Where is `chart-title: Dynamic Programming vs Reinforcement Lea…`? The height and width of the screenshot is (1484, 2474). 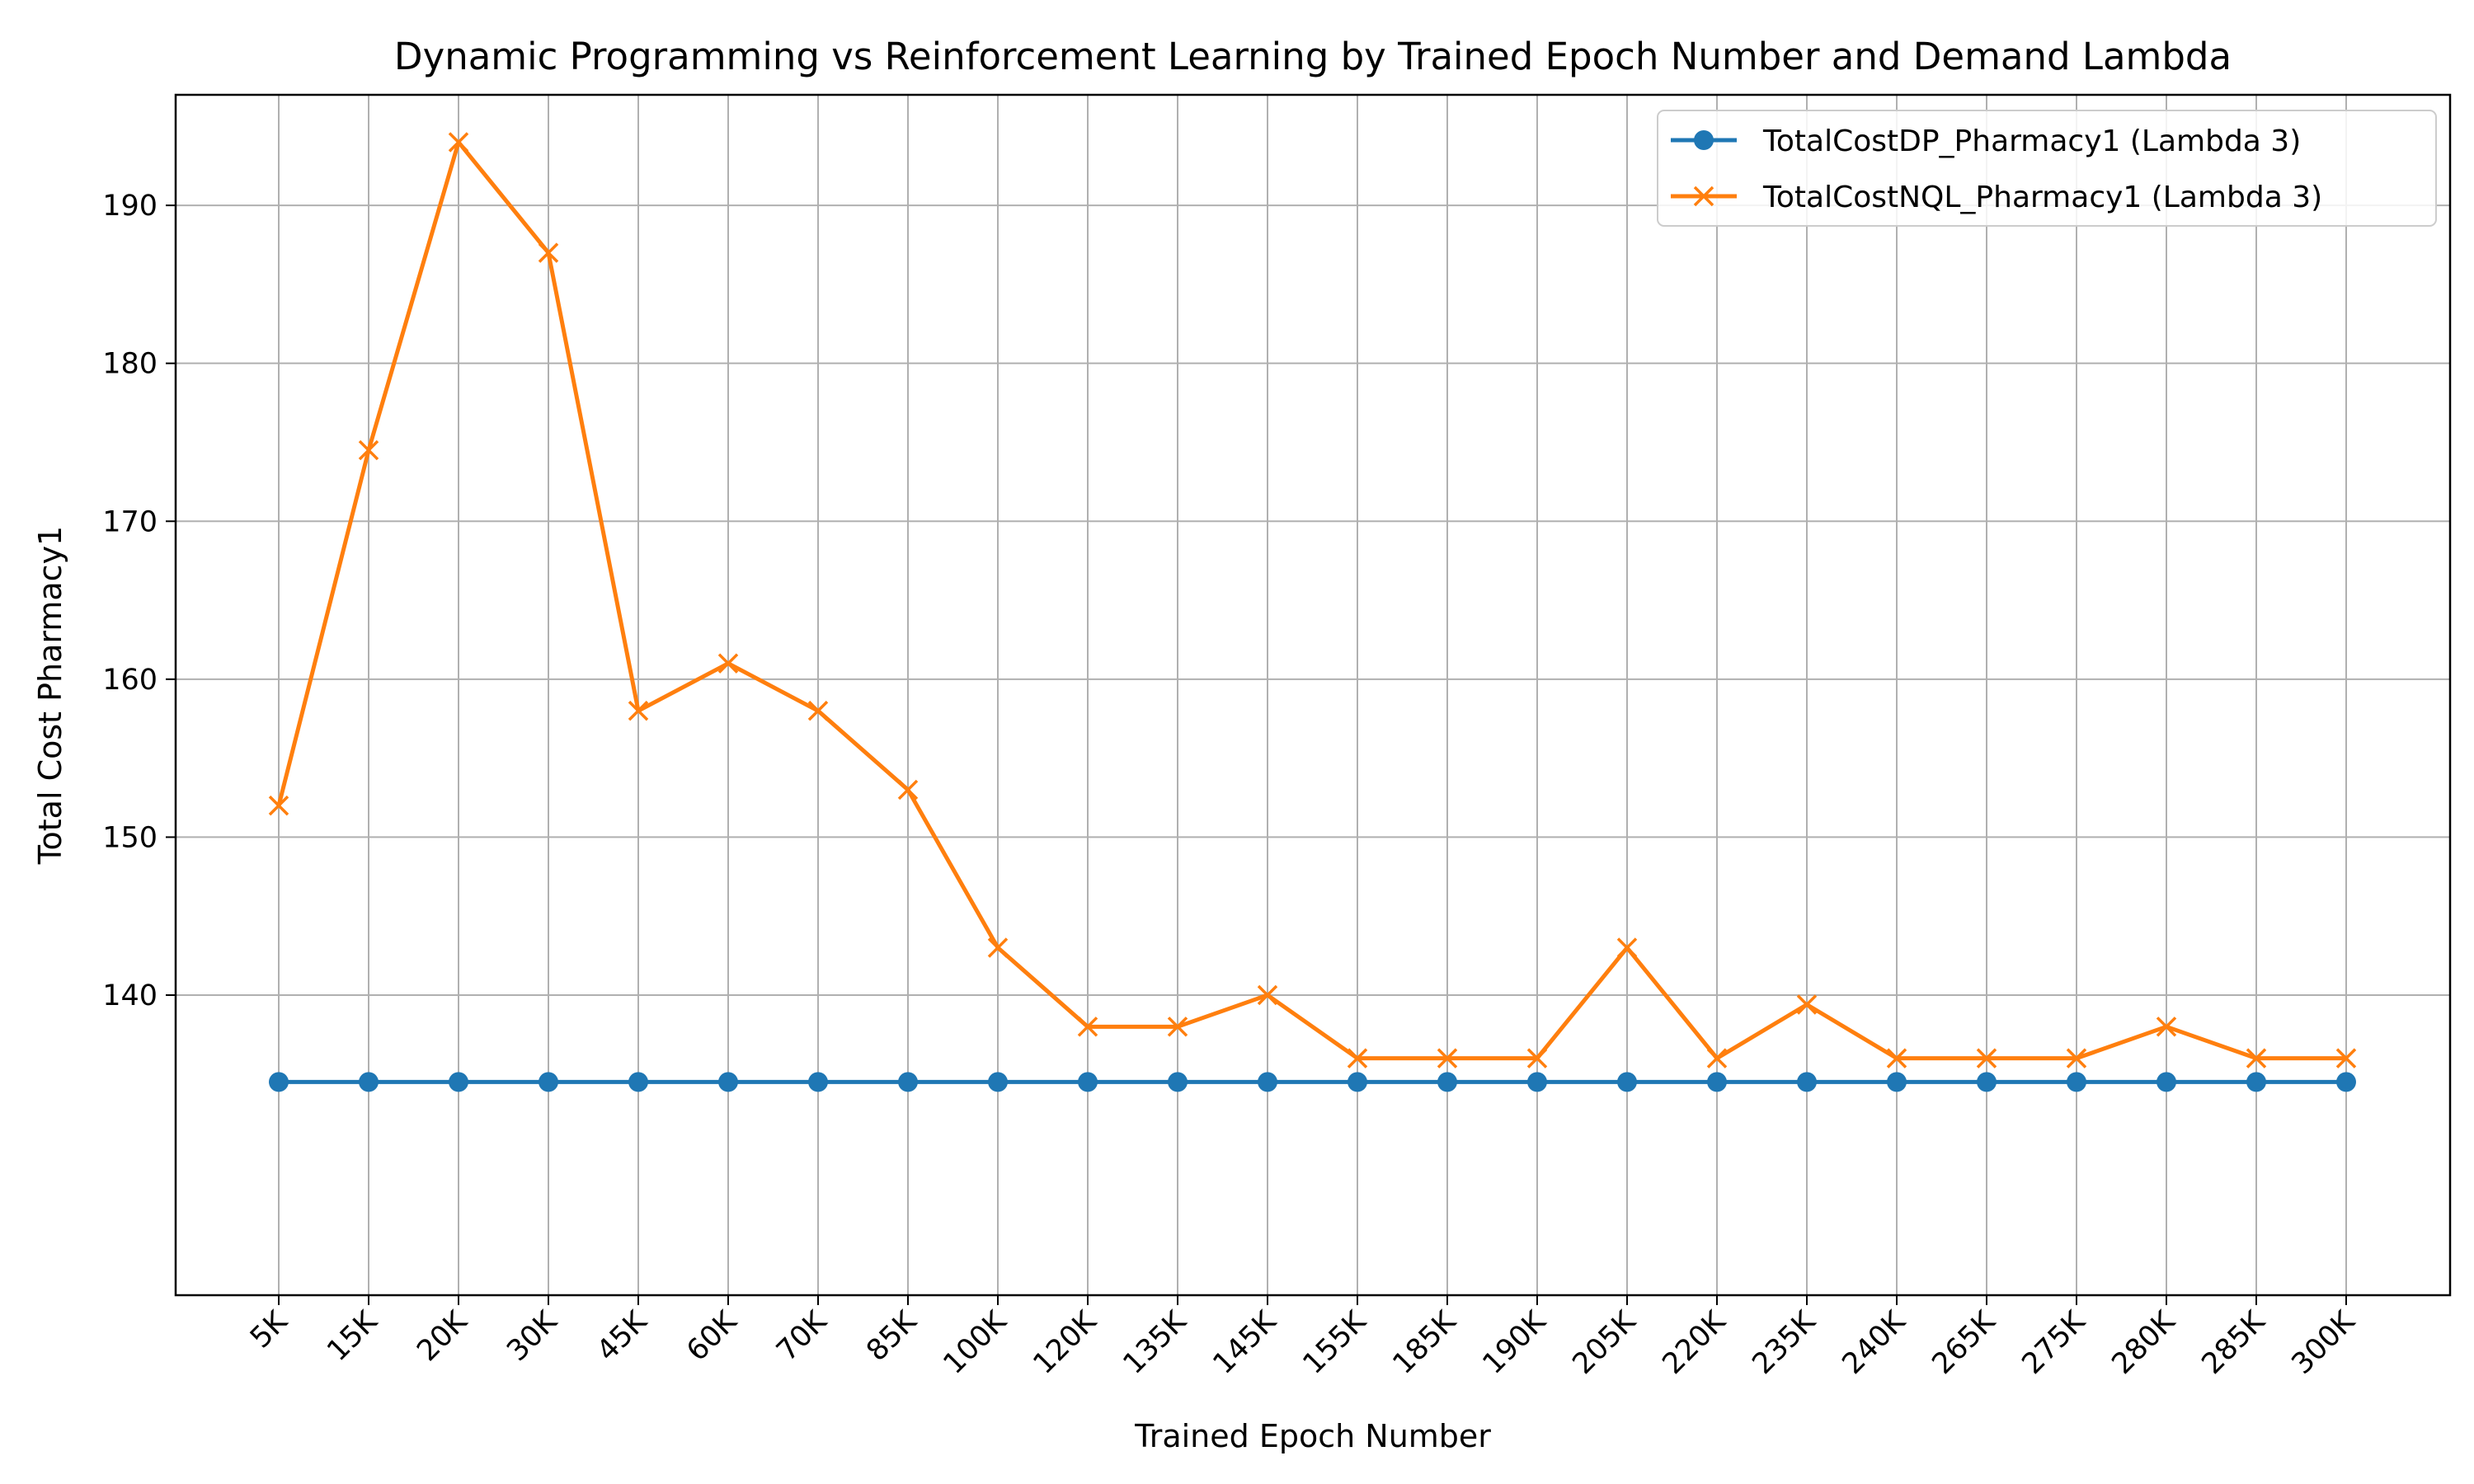
chart-title: Dynamic Programming vs Reinforcement Lea… is located at coordinates (1313, 56).